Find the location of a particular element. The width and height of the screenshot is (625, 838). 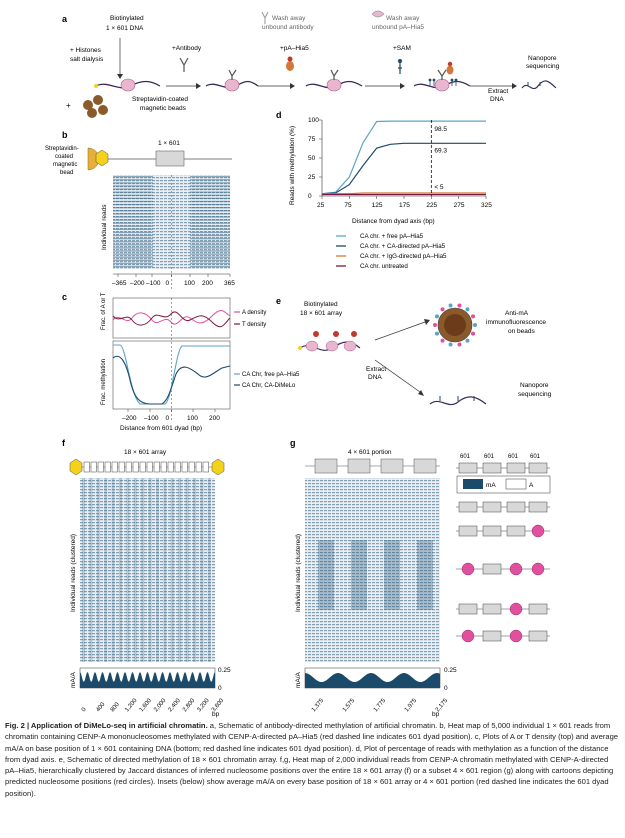

heat-block is located at coordinates (425, 575).